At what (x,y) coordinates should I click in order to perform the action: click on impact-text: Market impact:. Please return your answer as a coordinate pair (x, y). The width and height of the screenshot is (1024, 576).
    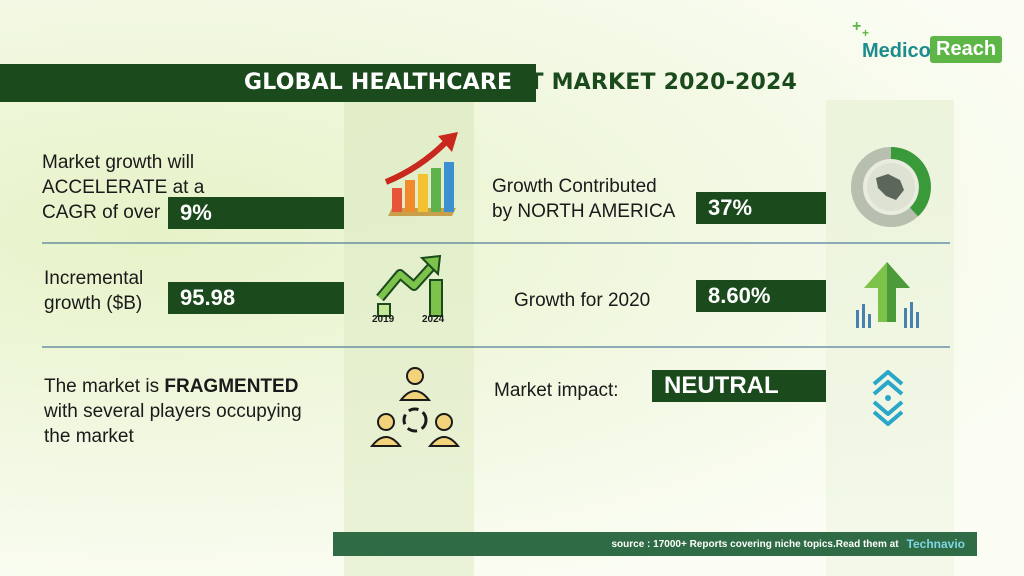
    Looking at the image, I should click on (556, 390).